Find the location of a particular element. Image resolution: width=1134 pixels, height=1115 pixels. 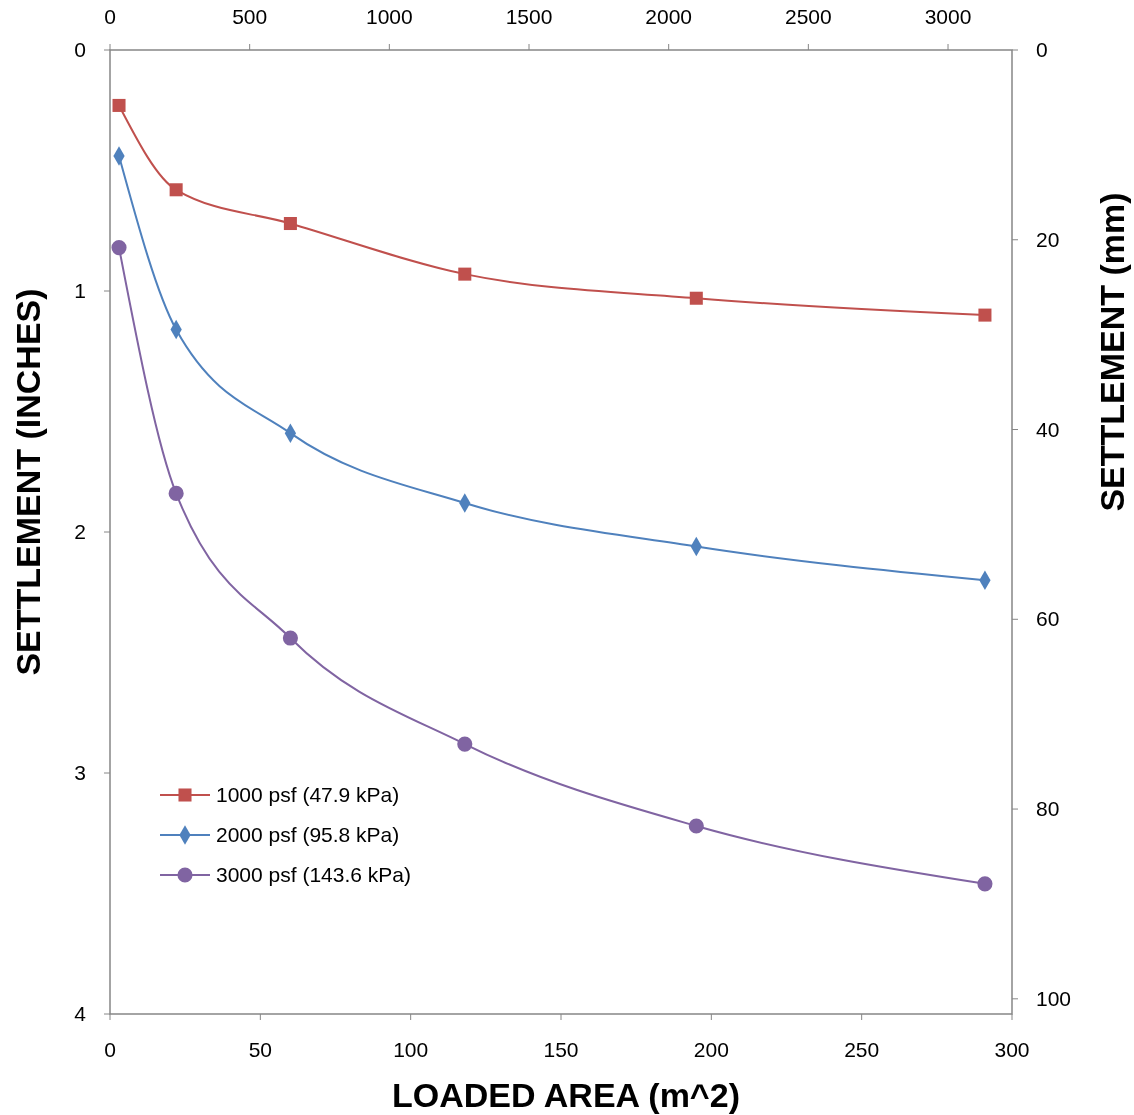

x-axis-title: LOADED AREA (m^2) is located at coordinates (566, 1095).